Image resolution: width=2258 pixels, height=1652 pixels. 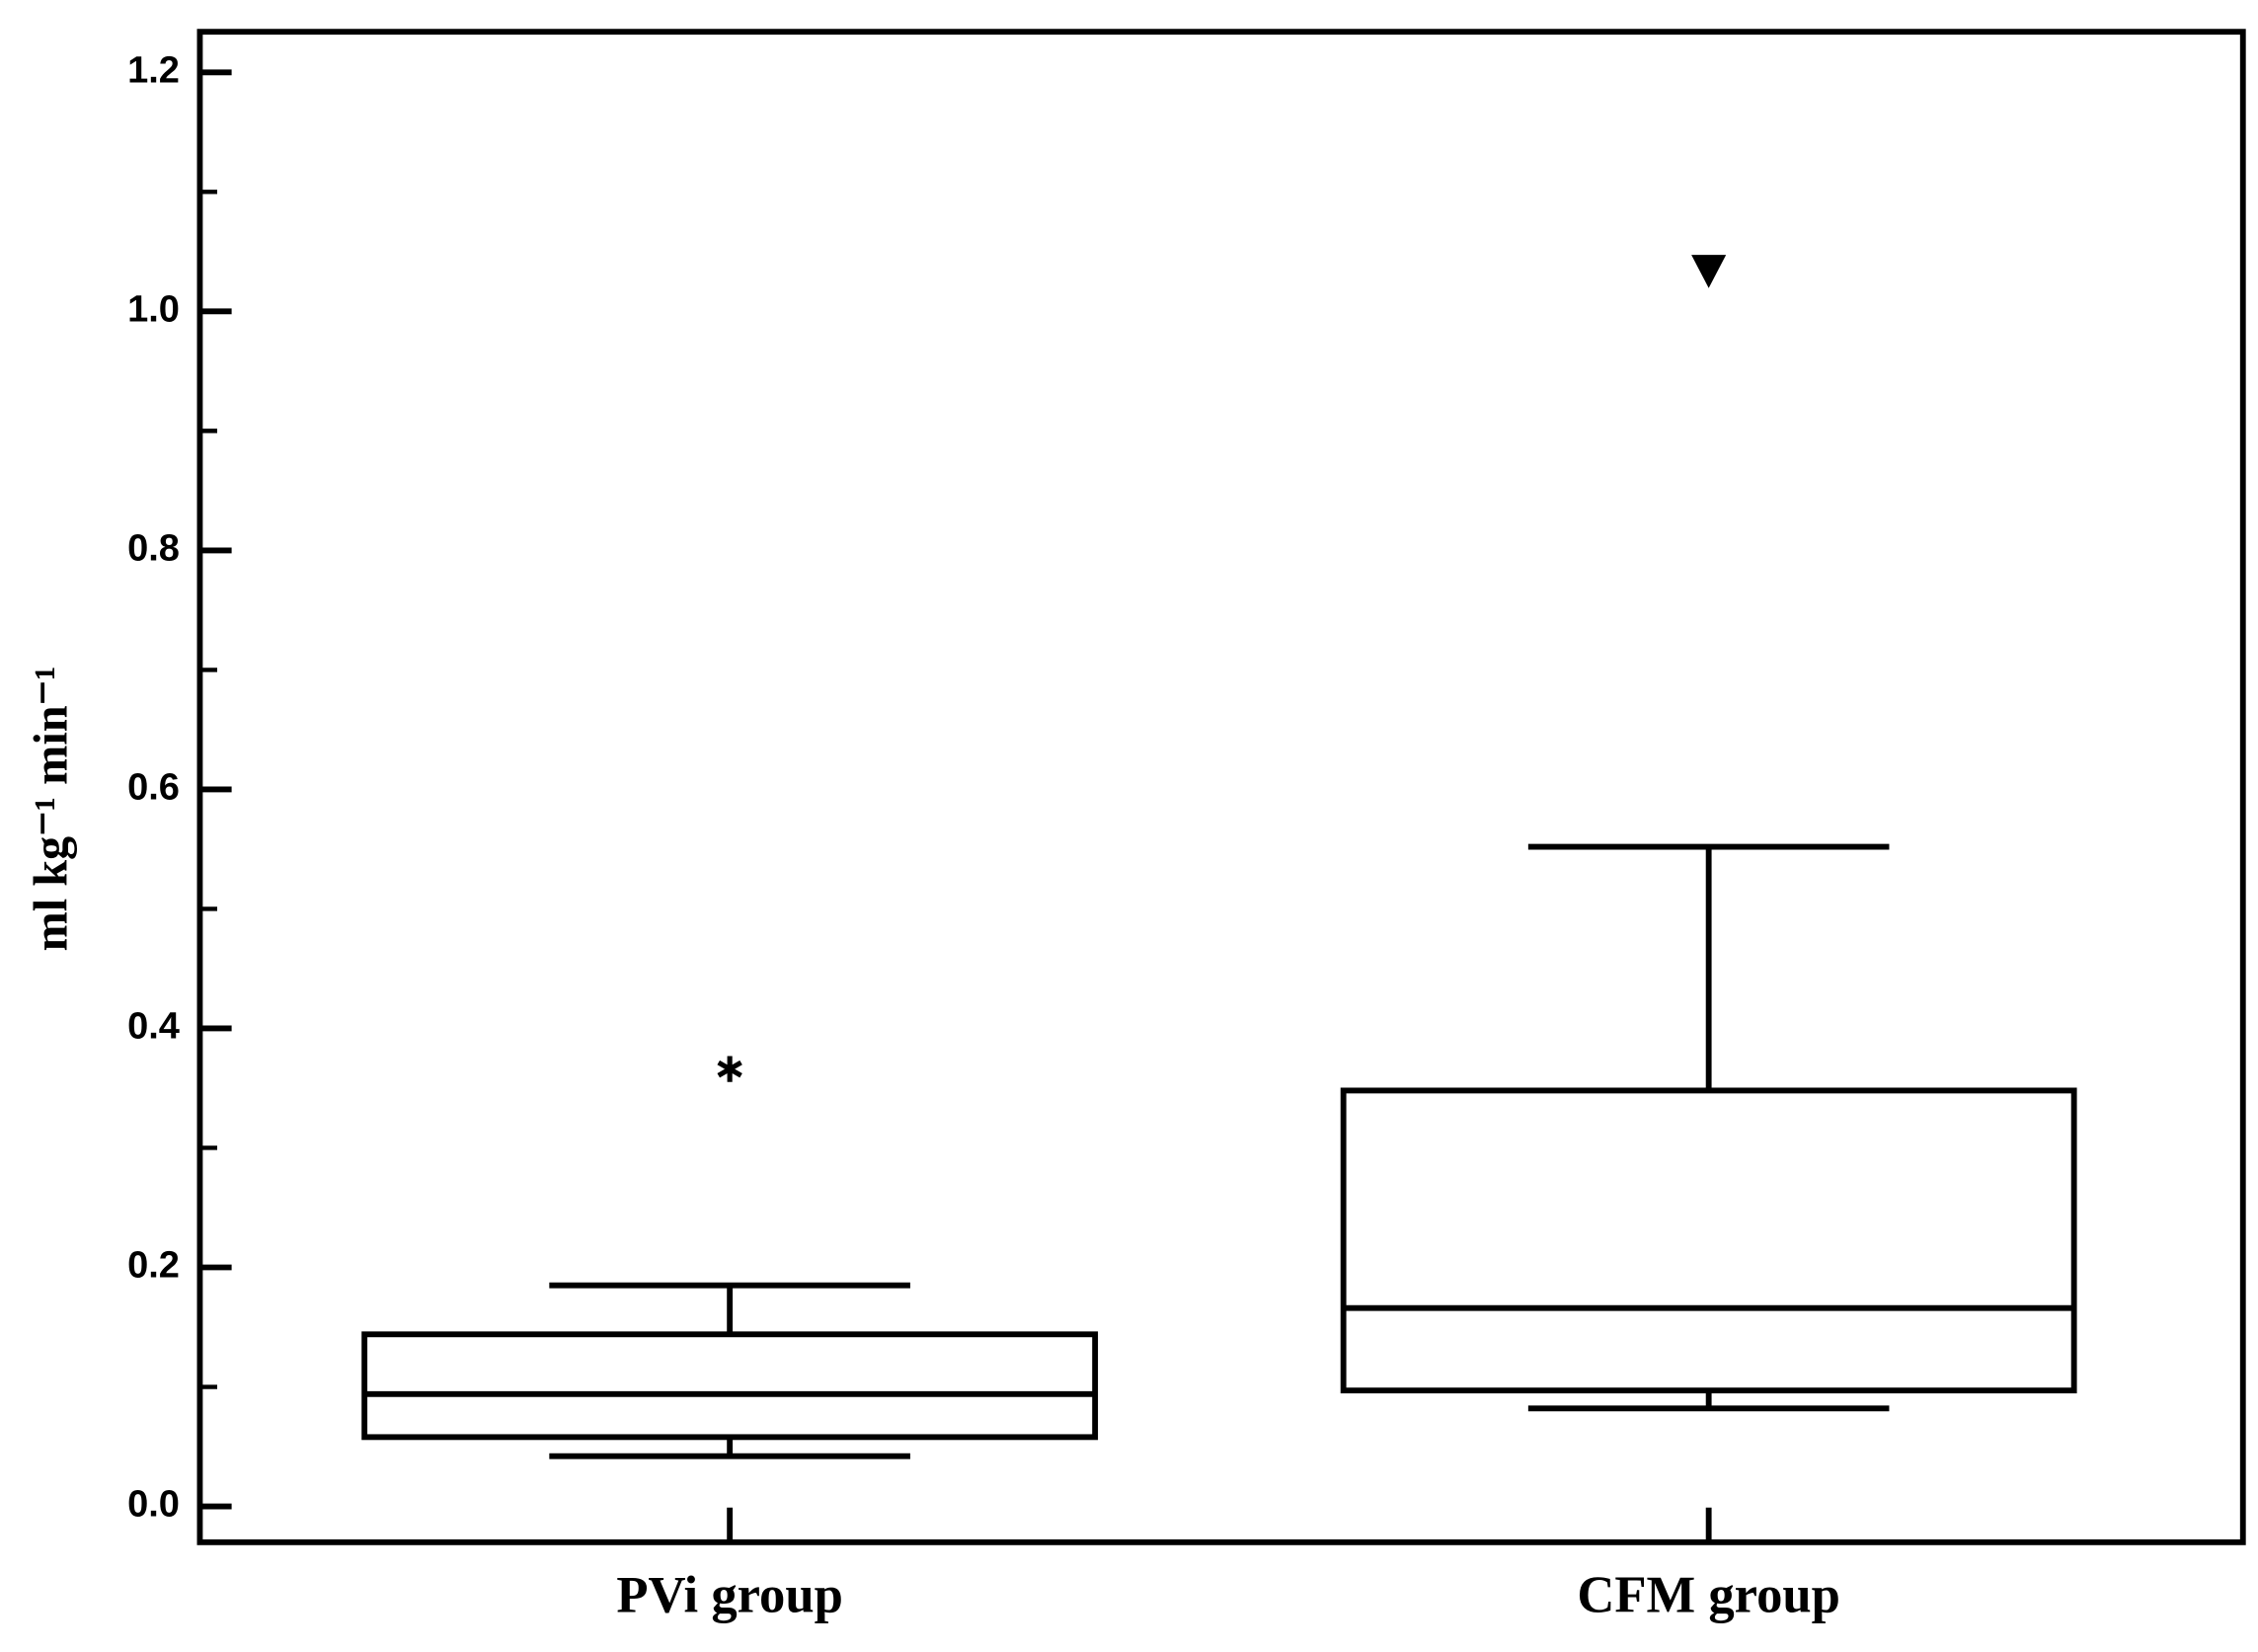 What do you see at coordinates (153, 1266) in the screenshot?
I see `y-tick-label: 0.2` at bounding box center [153, 1266].